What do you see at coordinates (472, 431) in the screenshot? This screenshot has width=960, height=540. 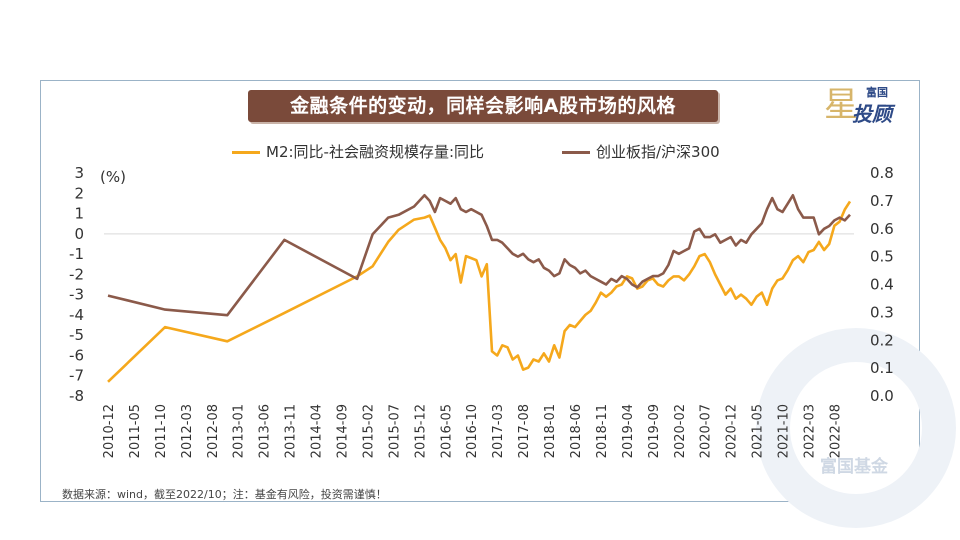 I see `x-axis-tick-label: 2016-10` at bounding box center [472, 431].